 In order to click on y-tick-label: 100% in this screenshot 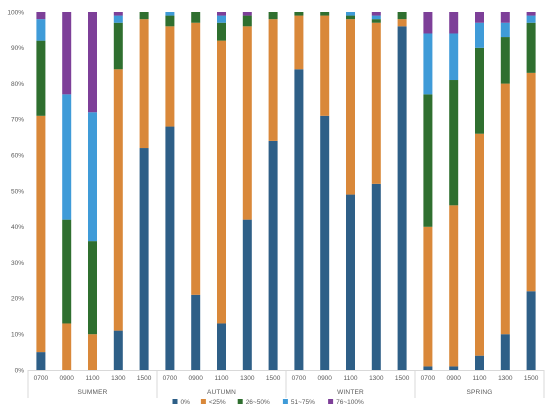, I will do `click(15, 12)`.